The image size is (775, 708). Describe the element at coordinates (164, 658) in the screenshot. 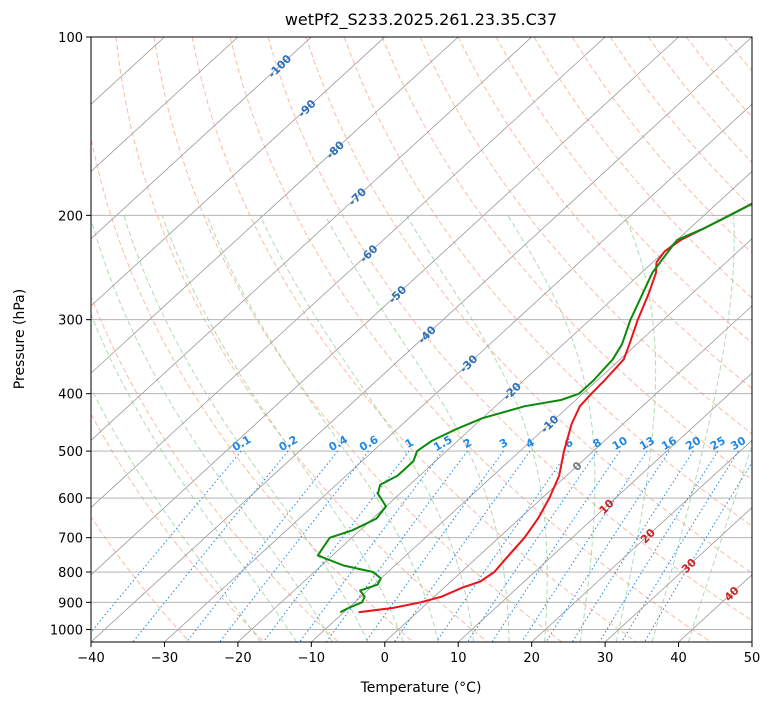

I see `x-tick-label: −30` at that location.